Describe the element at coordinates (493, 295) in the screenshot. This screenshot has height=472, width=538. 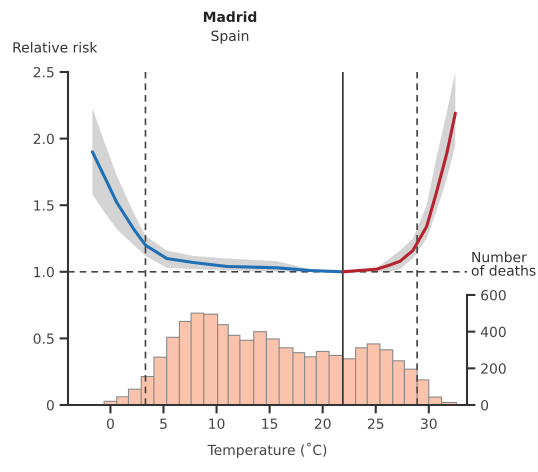
I see `y2-tick-label: 600` at that location.